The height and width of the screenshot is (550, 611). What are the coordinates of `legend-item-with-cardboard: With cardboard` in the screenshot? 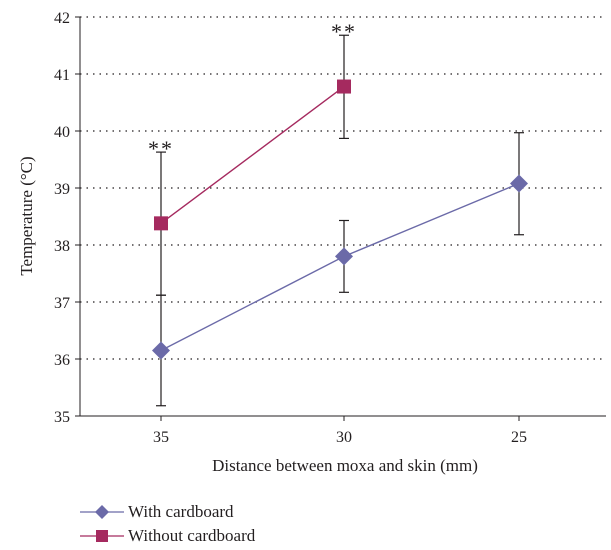 It's located at (167, 512).